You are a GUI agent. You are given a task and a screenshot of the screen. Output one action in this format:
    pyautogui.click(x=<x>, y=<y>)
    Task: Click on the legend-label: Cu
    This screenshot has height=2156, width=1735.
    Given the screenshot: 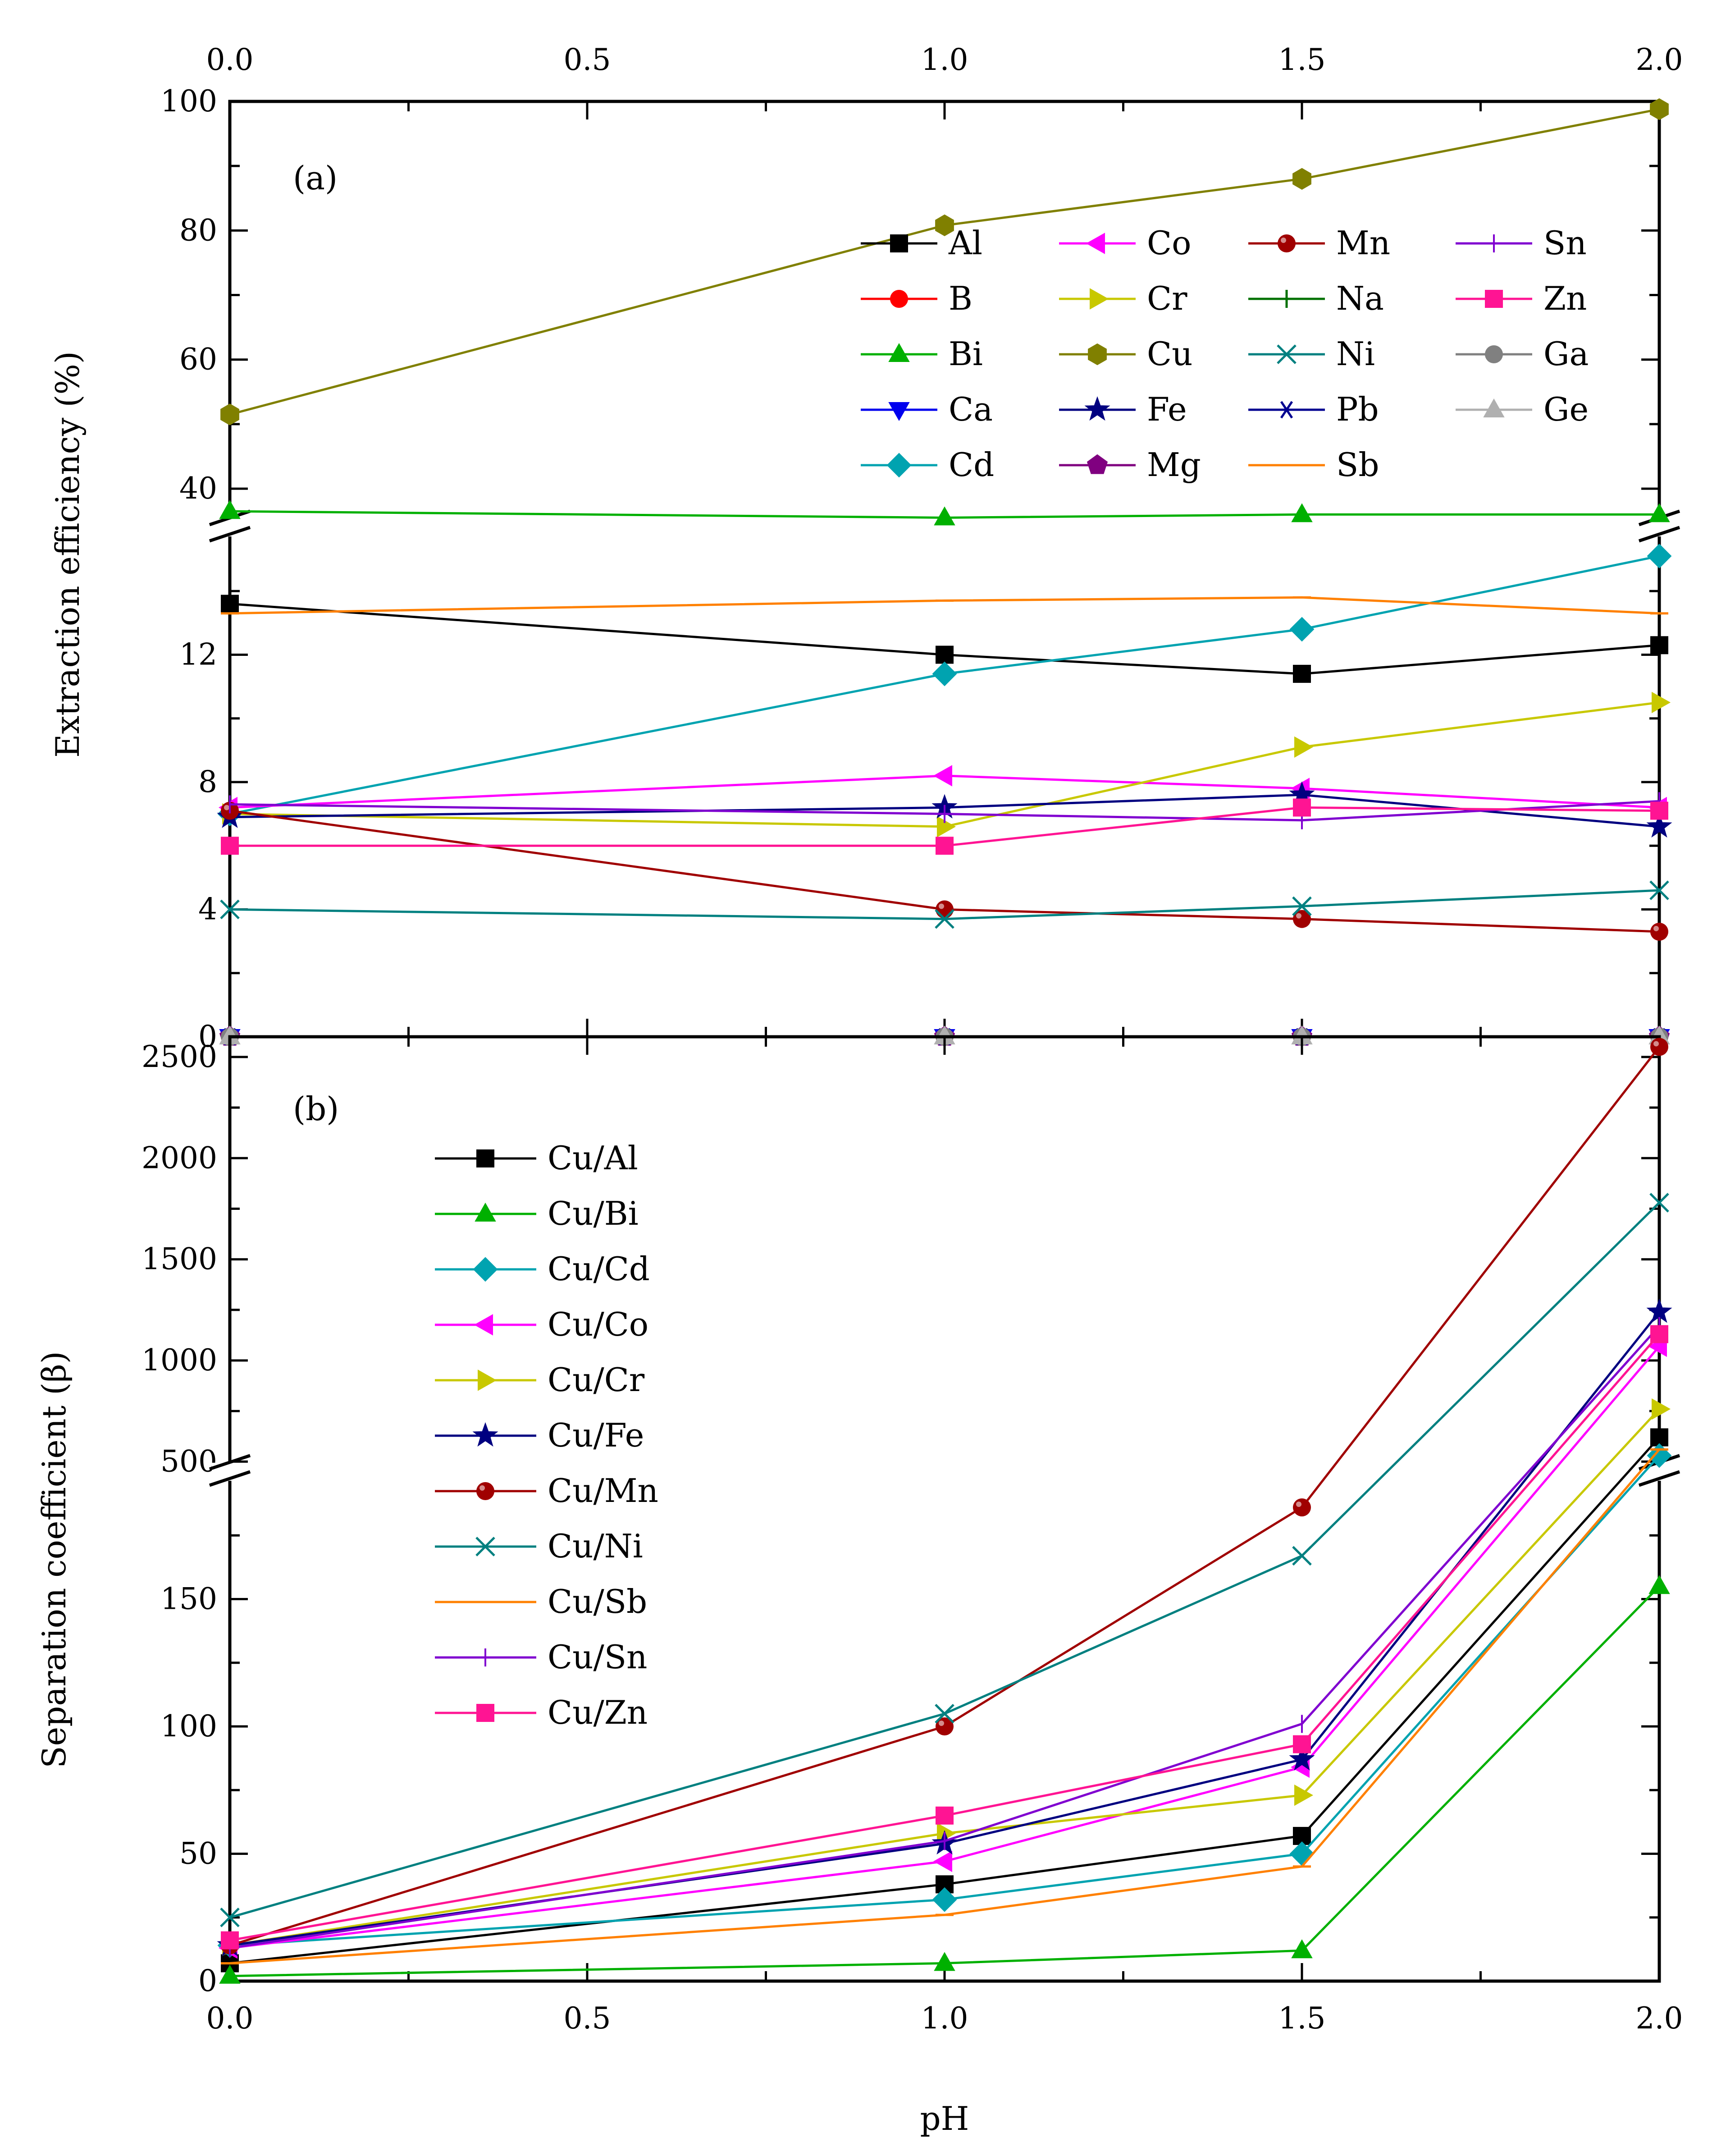 What is the action you would take?
    pyautogui.click(x=1169, y=354)
    